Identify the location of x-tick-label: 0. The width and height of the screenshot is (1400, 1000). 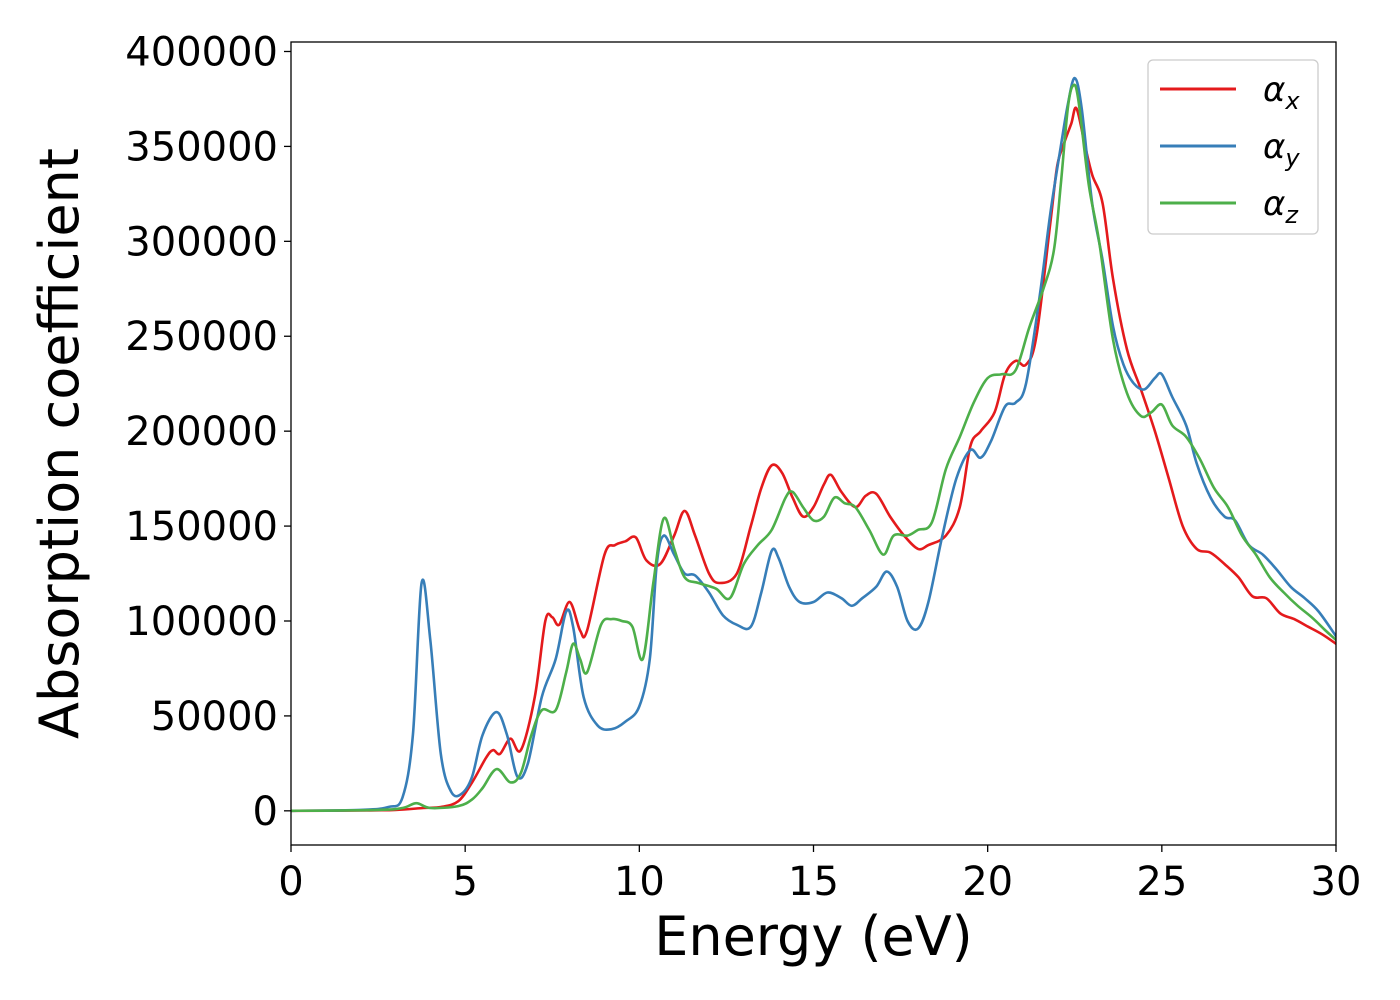
(290, 882).